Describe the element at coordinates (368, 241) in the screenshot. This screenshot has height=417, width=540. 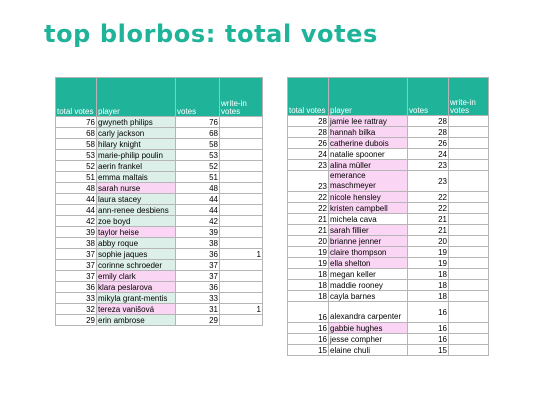
I see `player-name-cell: brianne jenner` at that location.